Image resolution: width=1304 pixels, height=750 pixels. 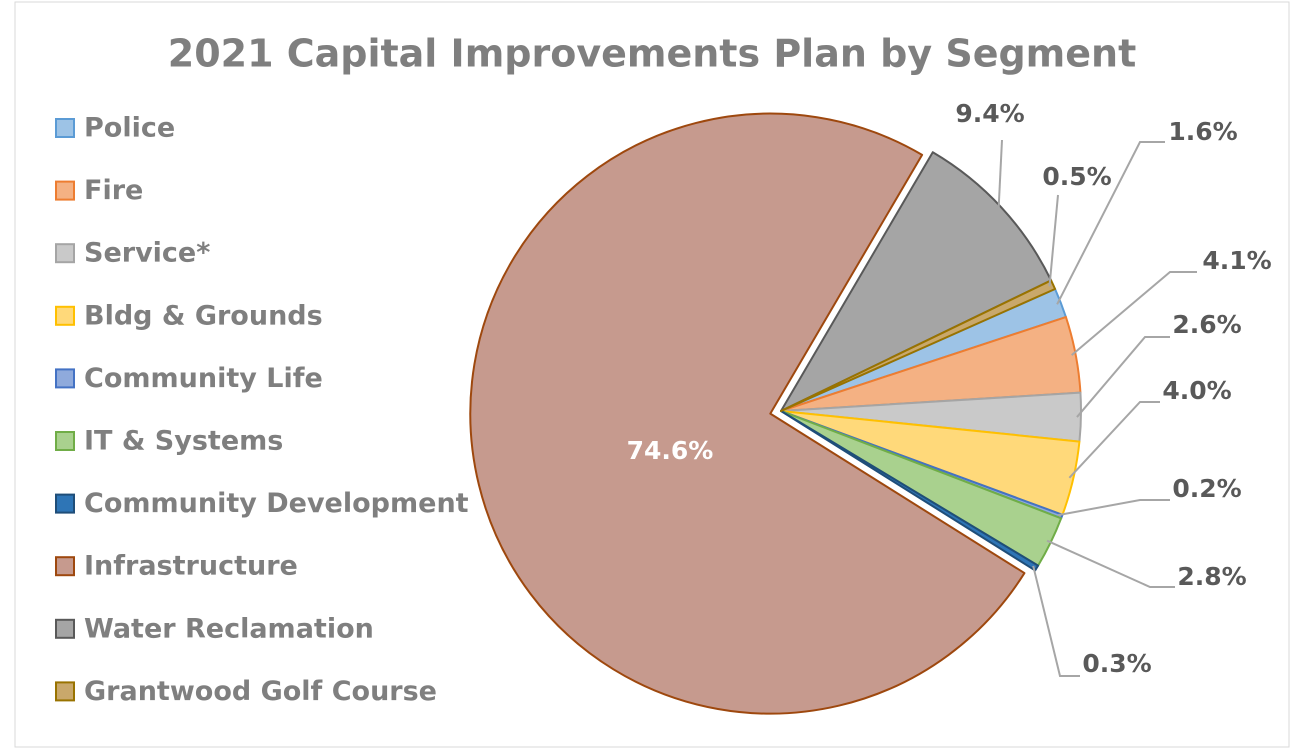 I want to click on data-label: 9.4%, so click(x=989, y=113).